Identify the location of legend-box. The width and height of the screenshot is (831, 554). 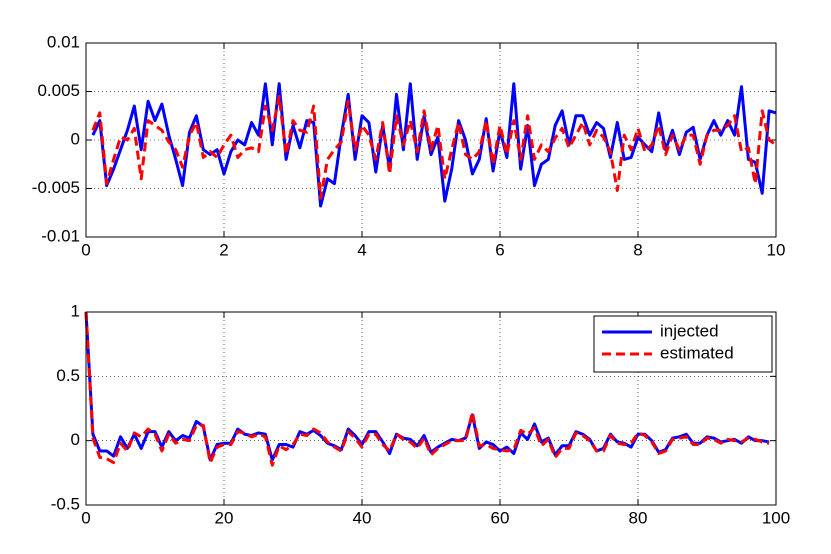
(683, 344).